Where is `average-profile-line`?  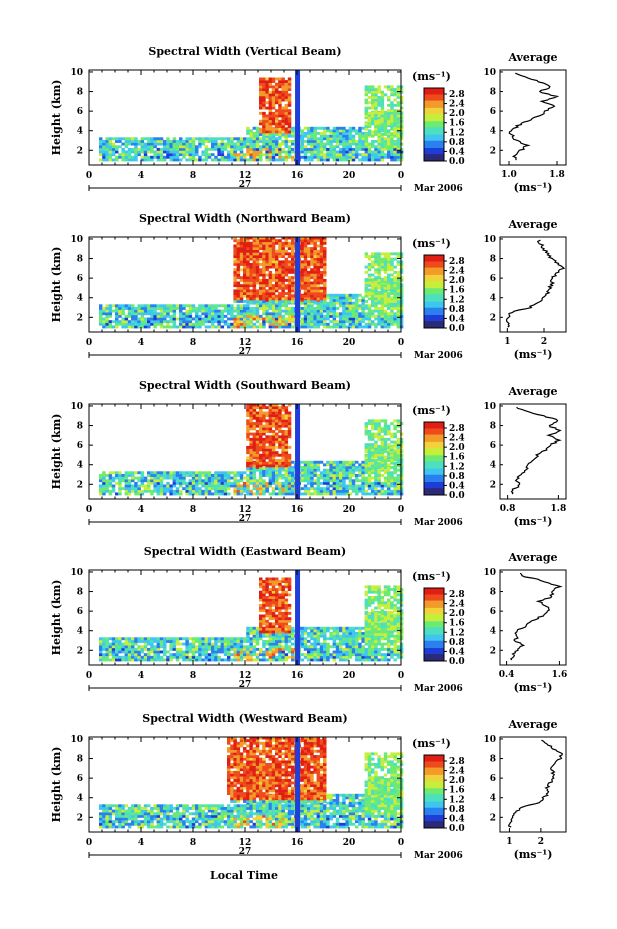
average-profile-line is located at coordinates (536, 283).